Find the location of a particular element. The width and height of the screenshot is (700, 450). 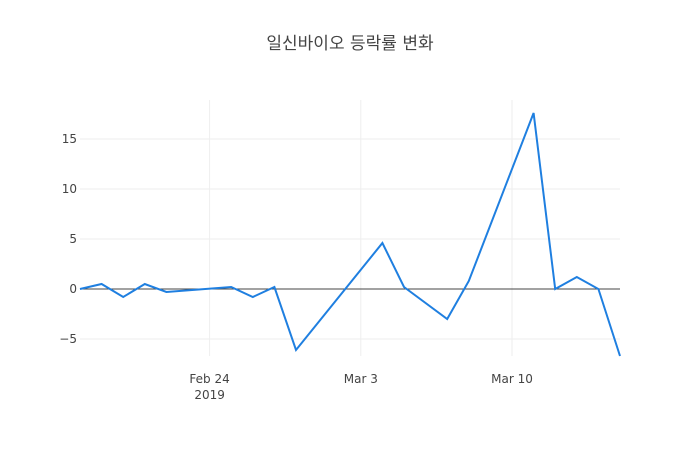

chart-title: 일신바이오 등락률 변화 is located at coordinates (350, 44).